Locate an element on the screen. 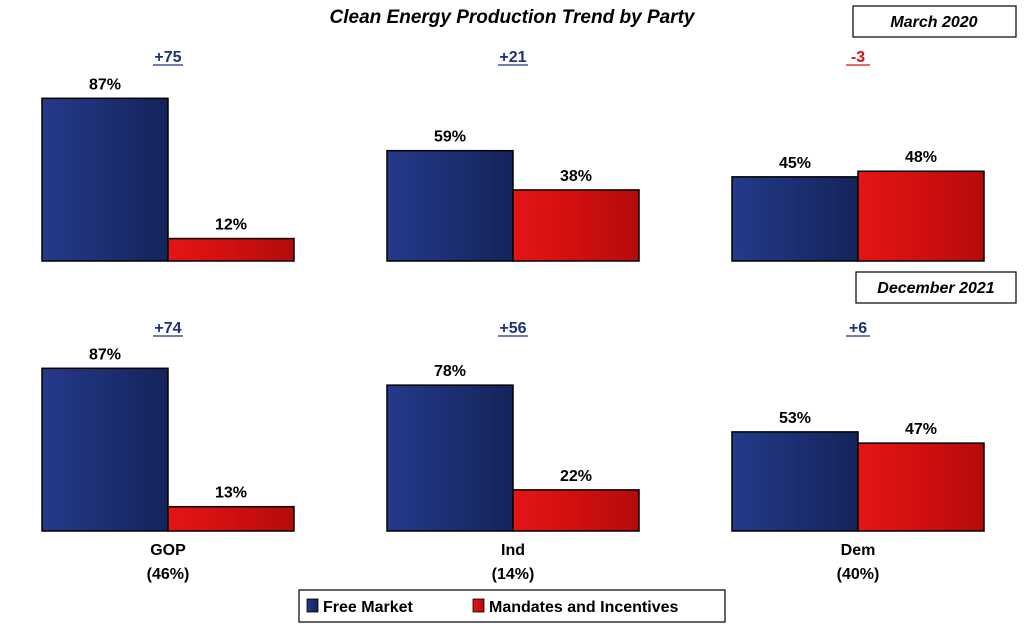 The width and height of the screenshot is (1024, 627). bar-free-market-gop-mar2020 is located at coordinates (105, 179).